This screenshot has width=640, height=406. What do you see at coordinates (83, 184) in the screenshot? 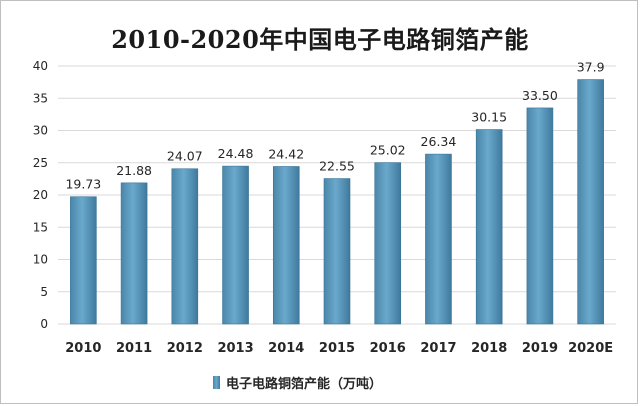
I see `data-label: 19.73` at bounding box center [83, 184].